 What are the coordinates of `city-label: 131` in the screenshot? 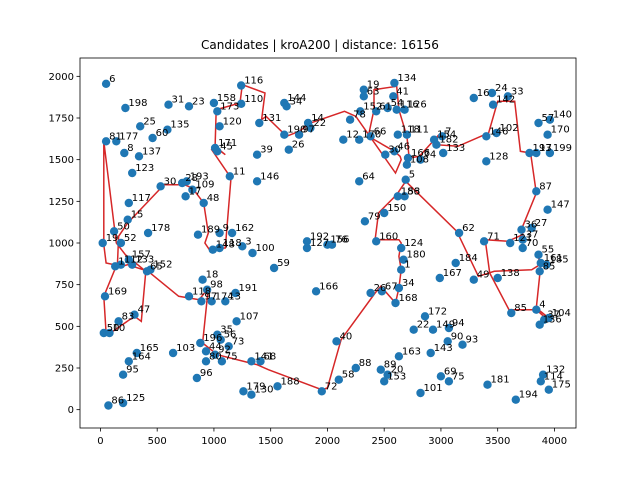 It's located at (271, 118).